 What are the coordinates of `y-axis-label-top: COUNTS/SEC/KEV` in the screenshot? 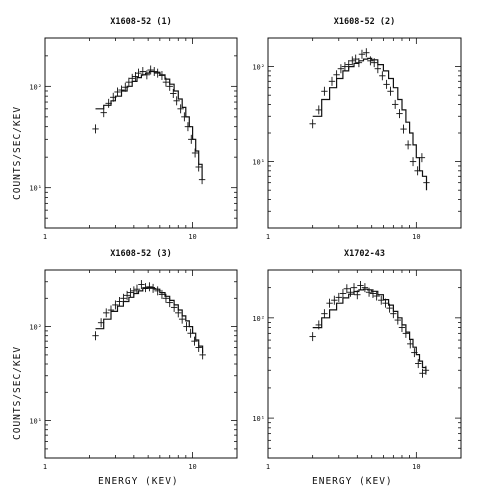 It's located at (17, 153).